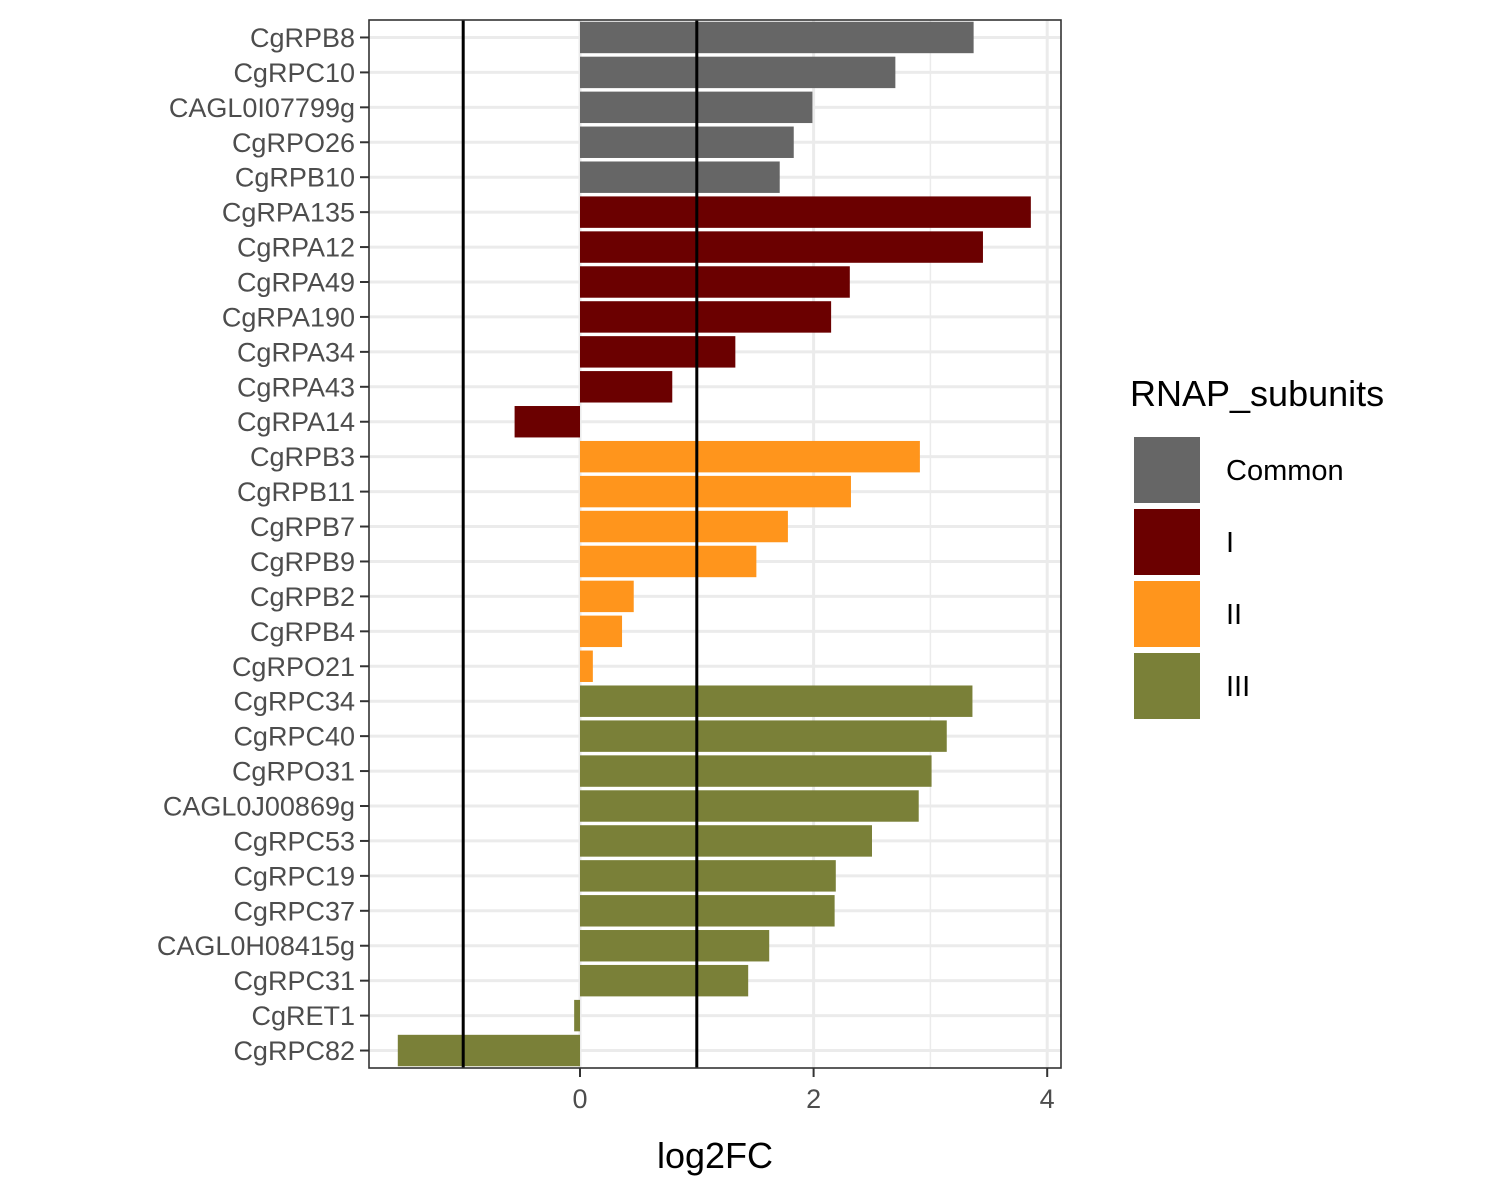  I want to click on legend-label: I, so click(1230, 543).